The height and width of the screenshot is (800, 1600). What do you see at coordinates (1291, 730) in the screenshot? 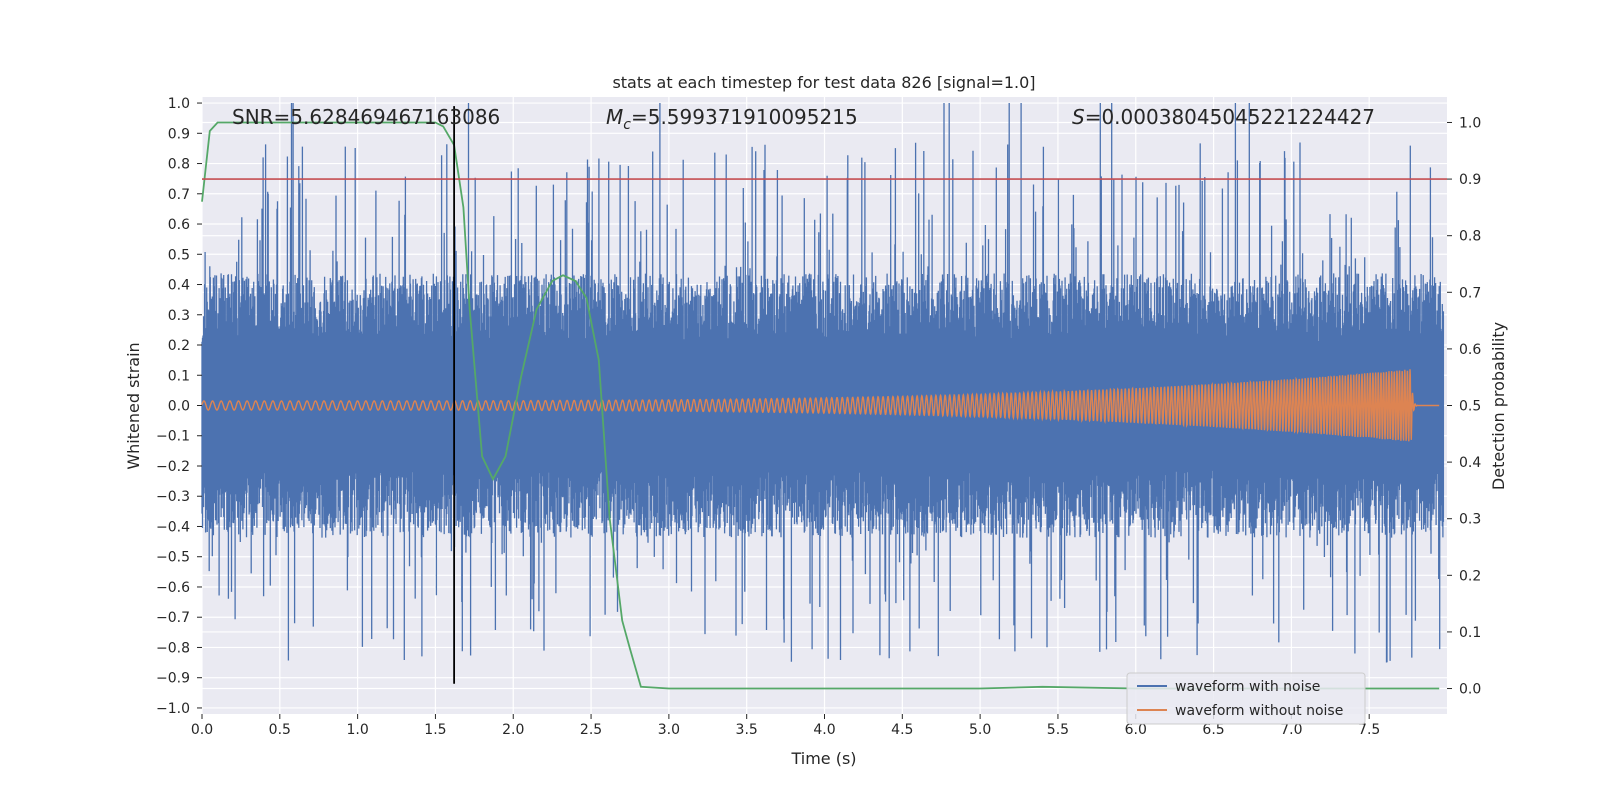
I see `x-tick-label: 7.0` at bounding box center [1291, 730].